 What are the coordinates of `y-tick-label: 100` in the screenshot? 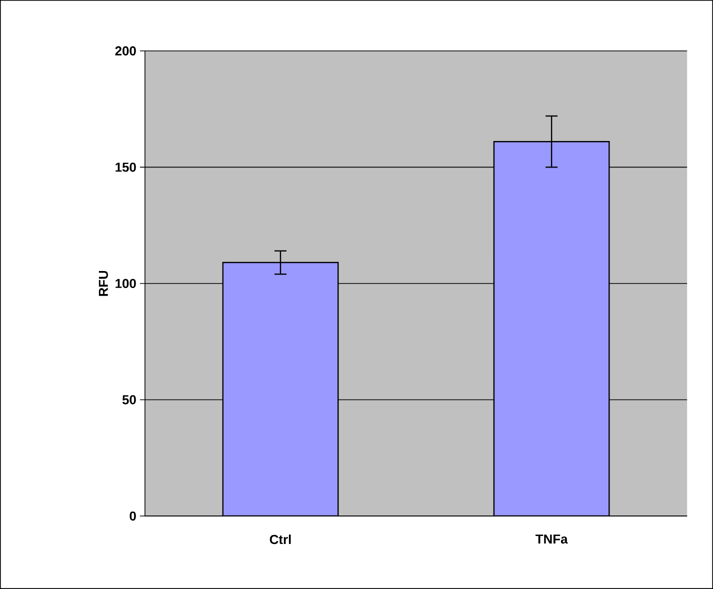 It's located at (126, 283).